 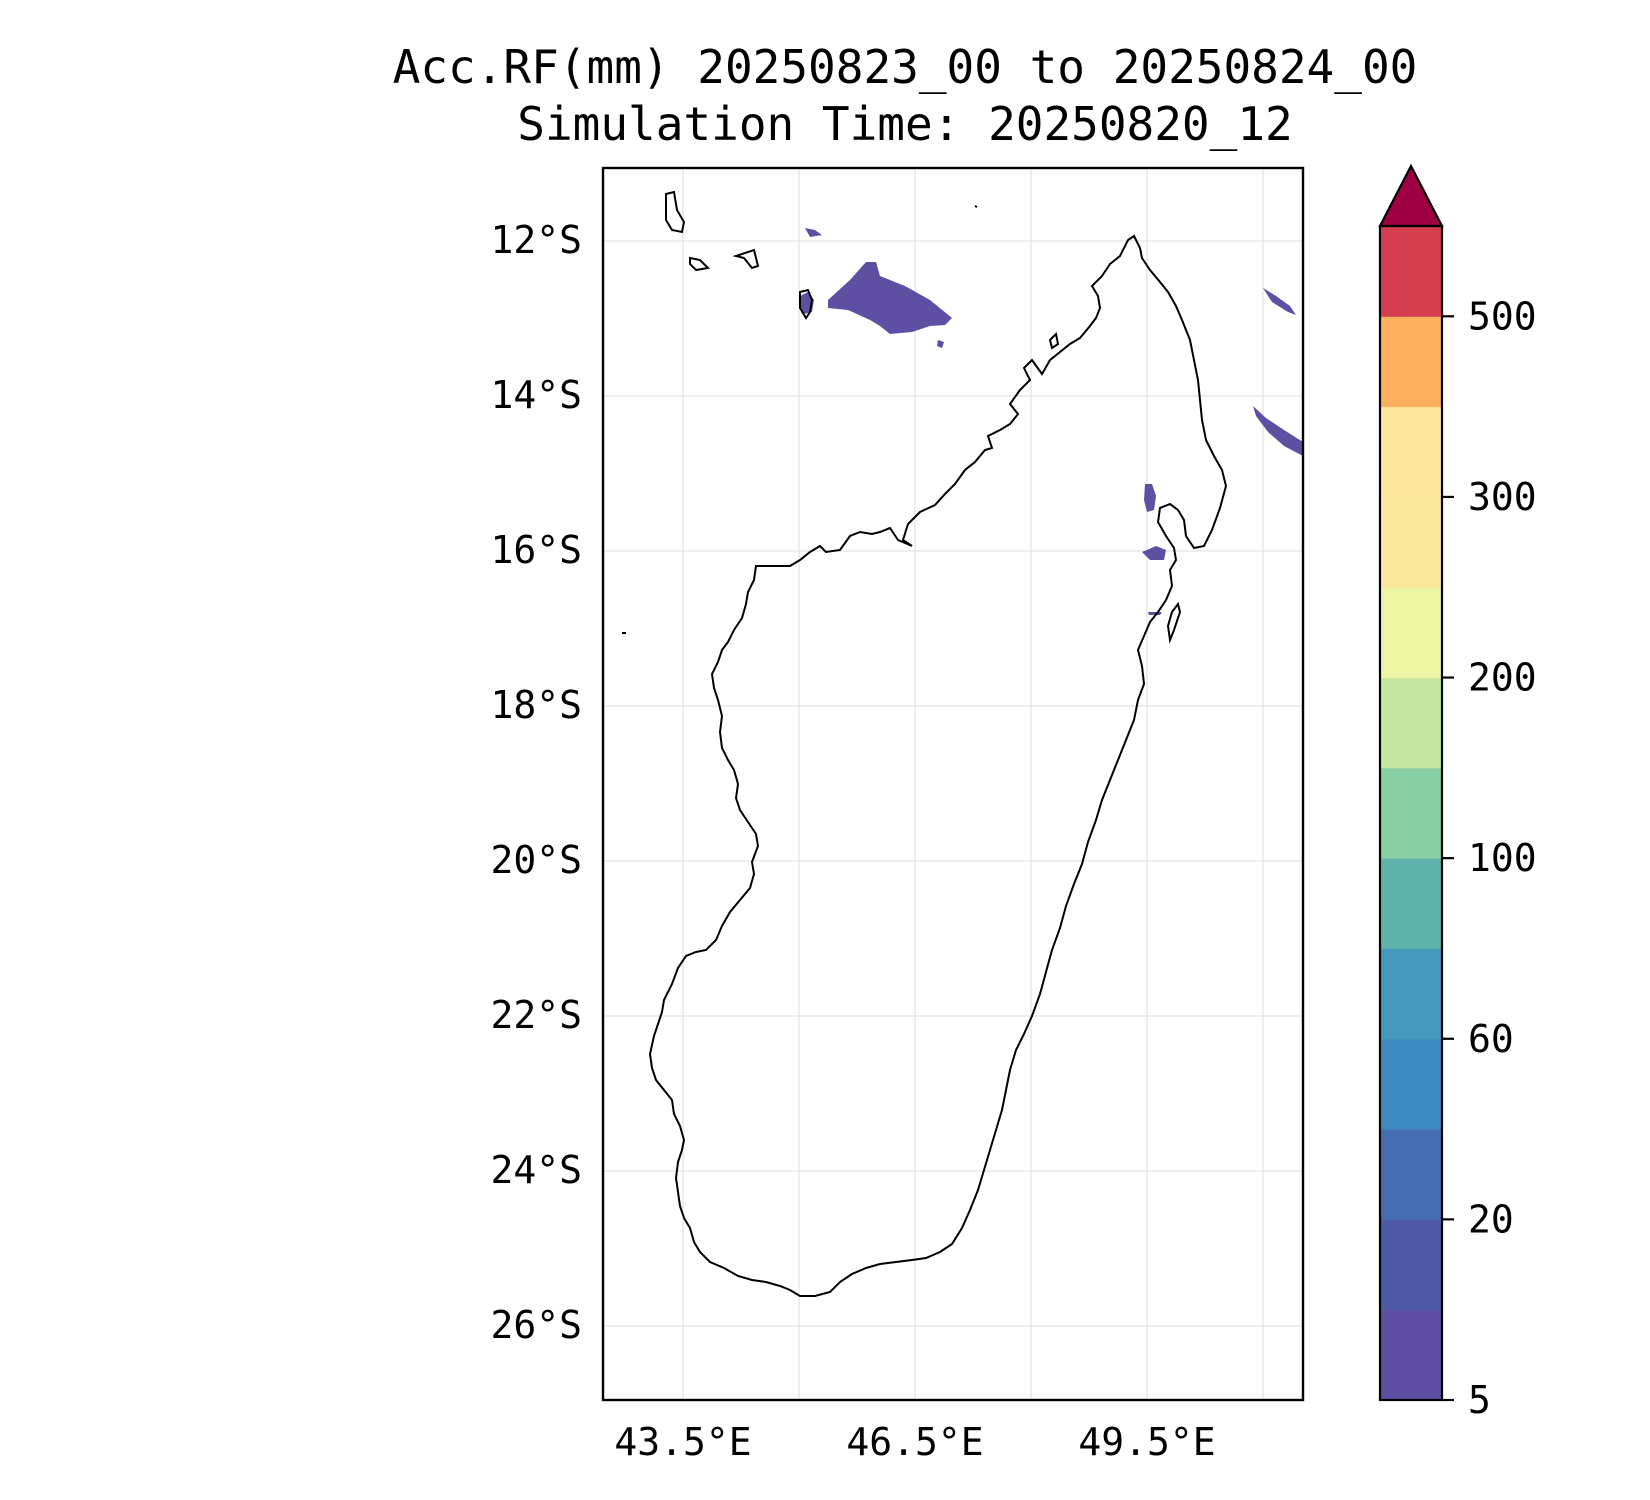 I want to click on colorbar-extend-triangle, so click(x=1411, y=195).